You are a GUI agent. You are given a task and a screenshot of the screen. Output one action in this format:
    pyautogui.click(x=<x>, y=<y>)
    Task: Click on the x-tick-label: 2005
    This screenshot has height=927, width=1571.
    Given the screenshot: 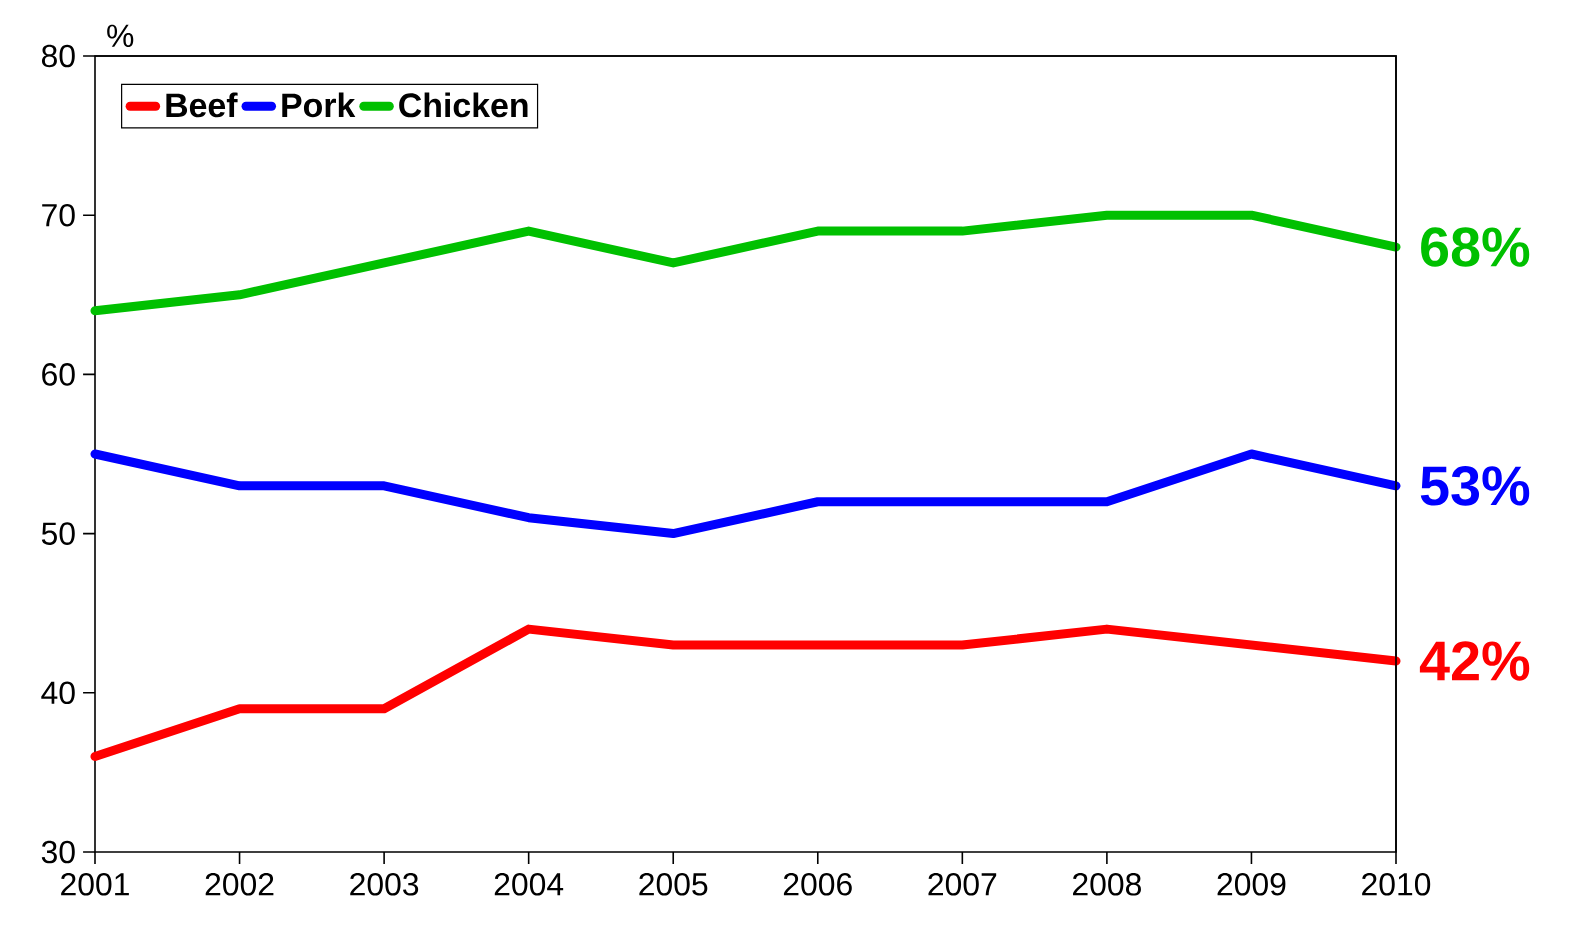 What is the action you would take?
    pyautogui.click(x=673, y=884)
    